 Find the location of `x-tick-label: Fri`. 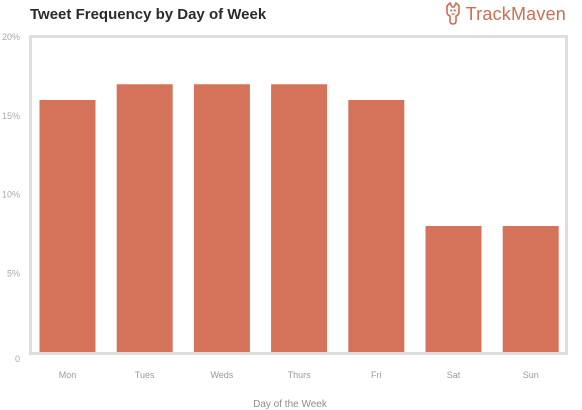

x-tick-label: Fri is located at coordinates (376, 375).